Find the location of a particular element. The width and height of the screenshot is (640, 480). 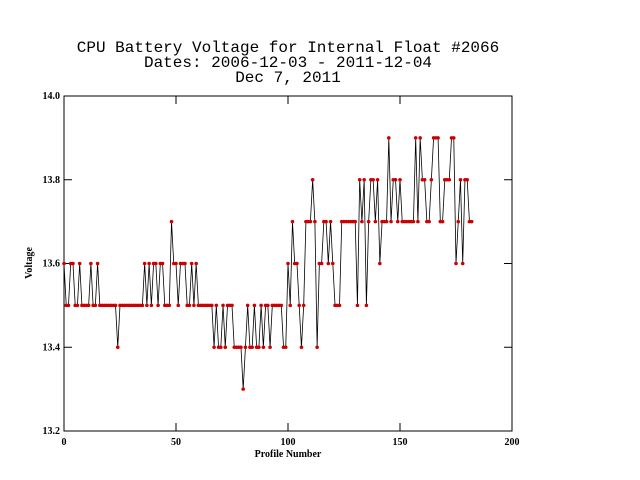

y-axis-label: Voltage is located at coordinates (29, 263).